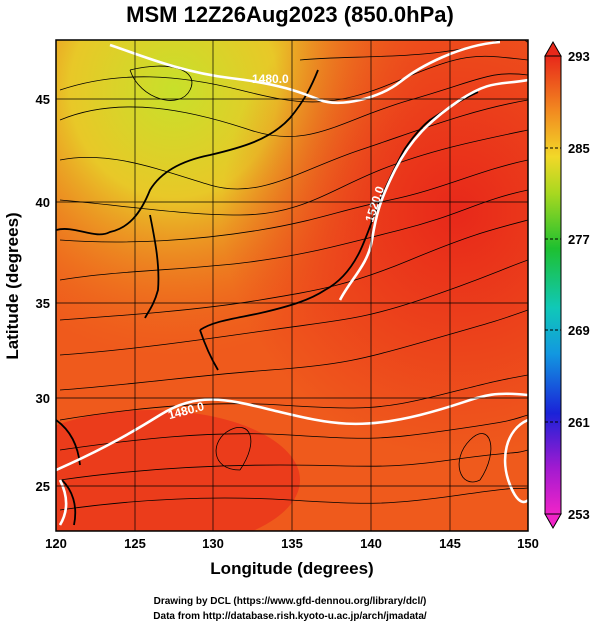 The height and width of the screenshot is (625, 599). What do you see at coordinates (371, 543) in the screenshot?
I see `x-tick-label: 140` at bounding box center [371, 543].